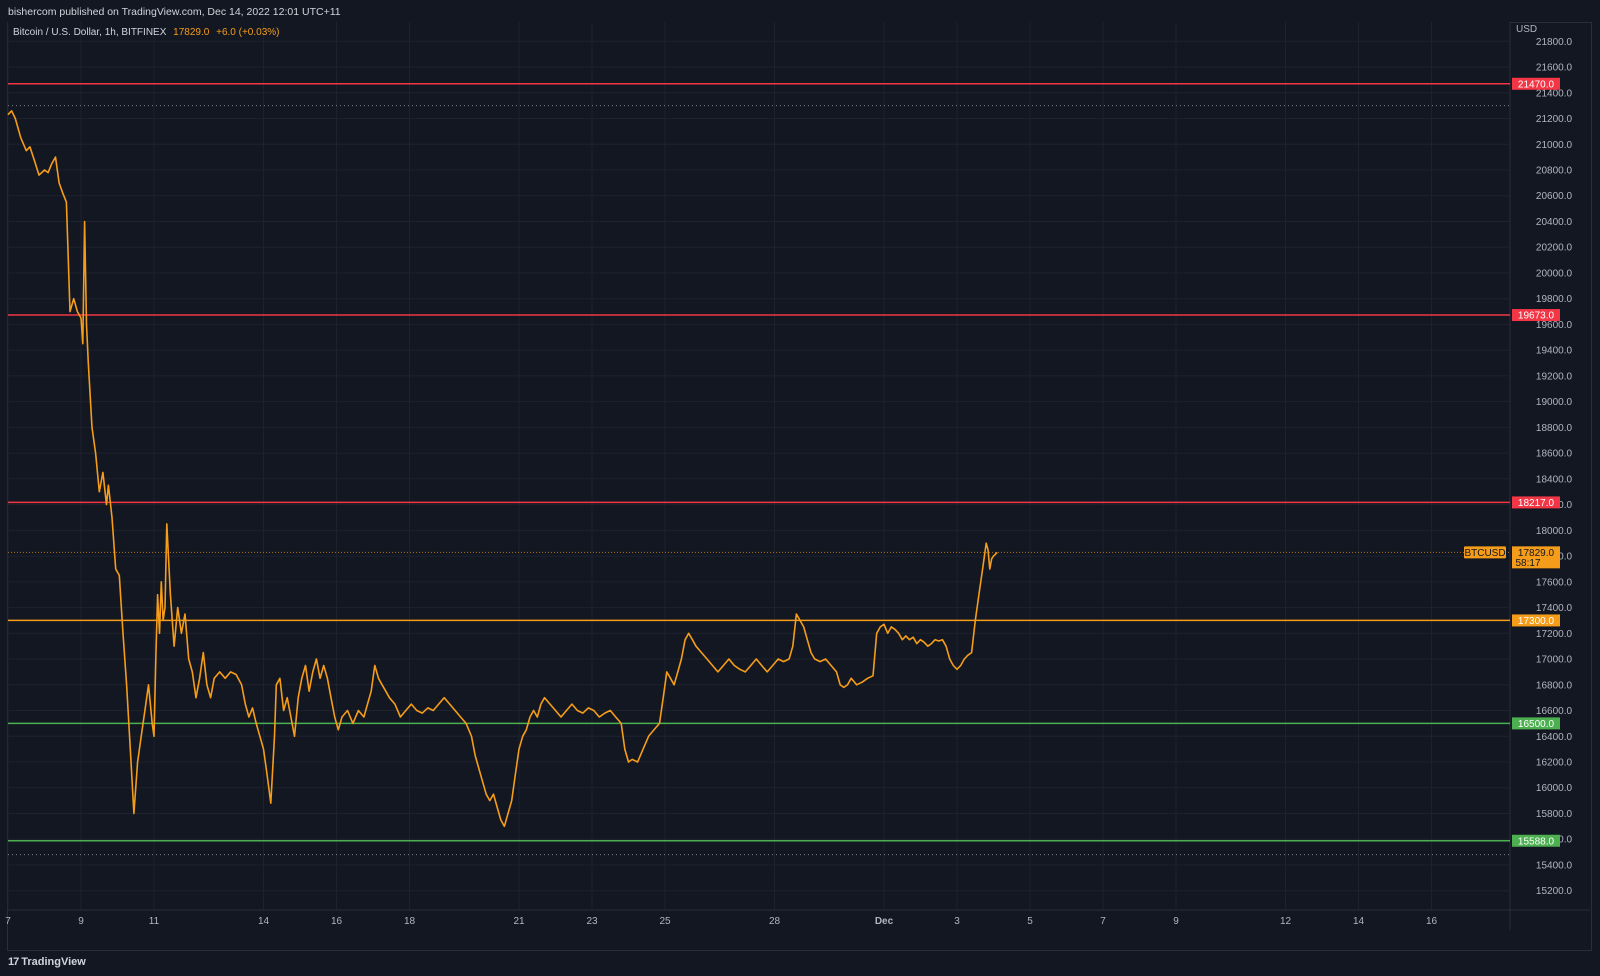  Describe the element at coordinates (1554, 711) in the screenshot. I see `y-tick-label: 16600.0` at that location.